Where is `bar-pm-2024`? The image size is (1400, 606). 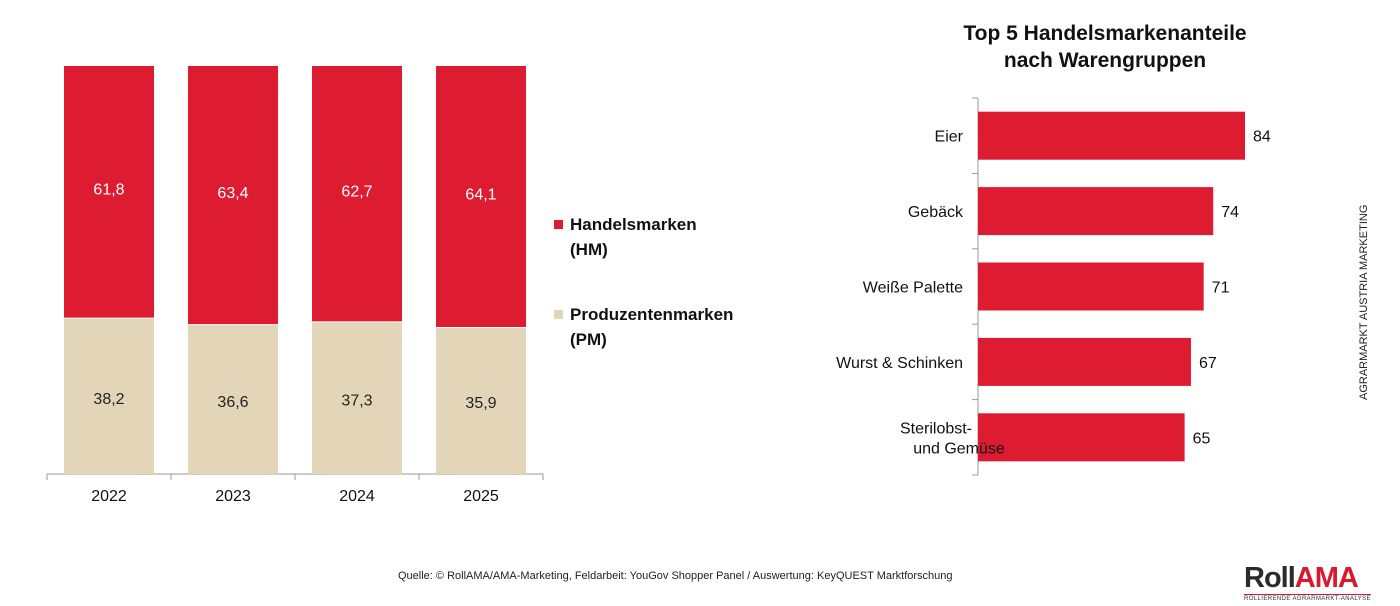 bar-pm-2024 is located at coordinates (357, 397).